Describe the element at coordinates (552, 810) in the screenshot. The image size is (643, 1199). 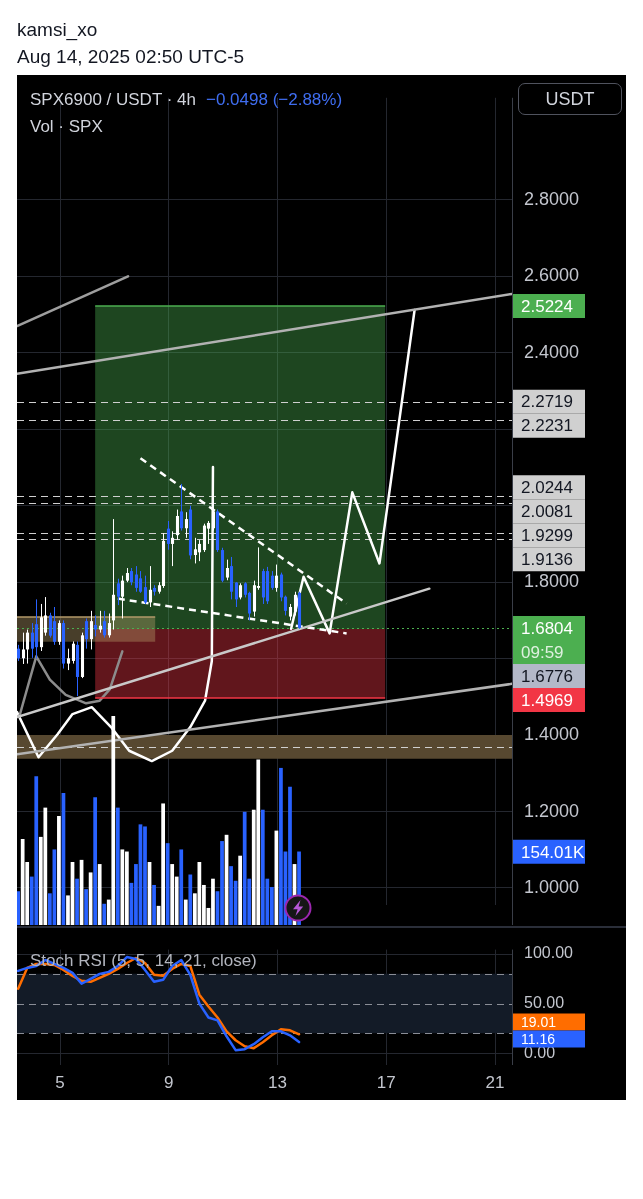
I see `y-tick-label: 1.2000` at that location.